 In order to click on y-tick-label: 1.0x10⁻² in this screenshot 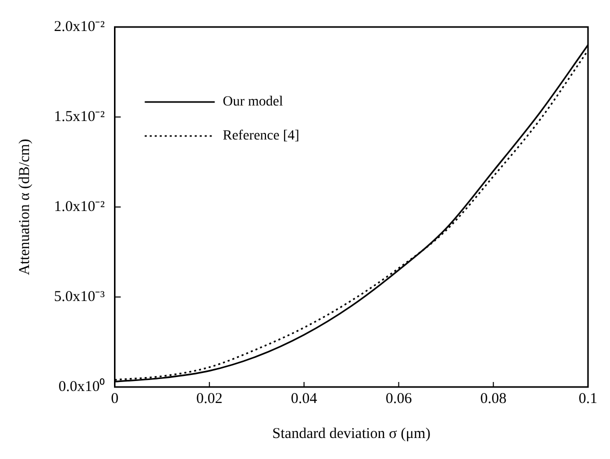, I will do `click(80, 206)`.